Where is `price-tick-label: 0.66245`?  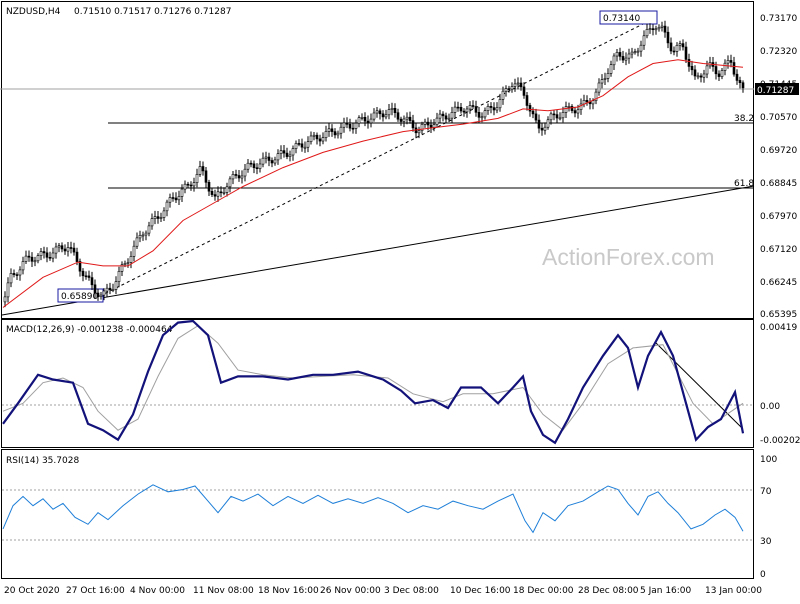
price-tick-label: 0.66245 is located at coordinates (778, 283).